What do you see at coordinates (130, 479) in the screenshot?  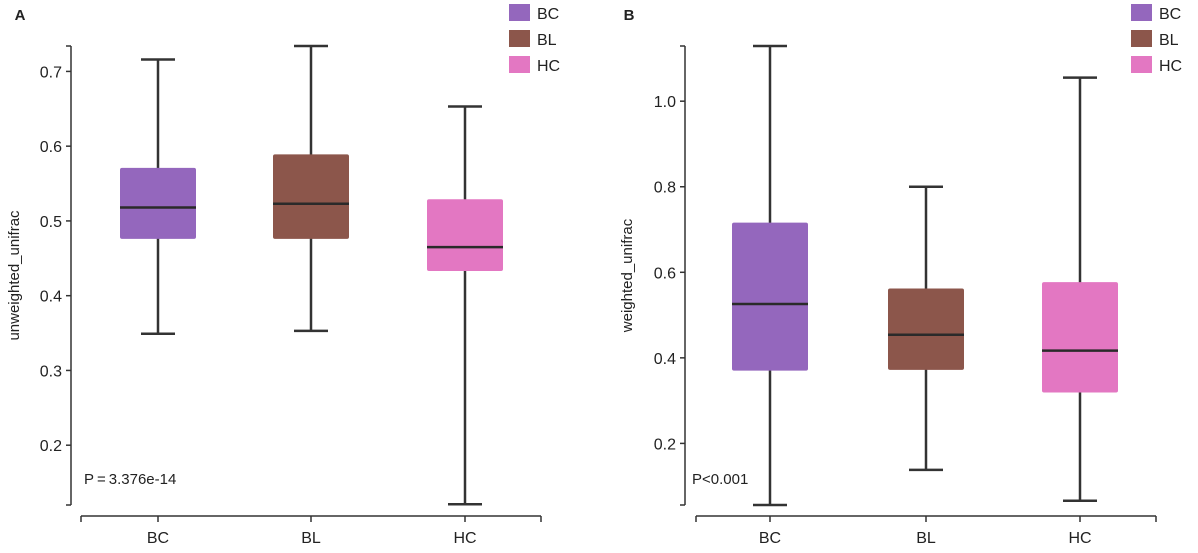 I see `p-value-annotation: P = 3.376e-14` at bounding box center [130, 479].